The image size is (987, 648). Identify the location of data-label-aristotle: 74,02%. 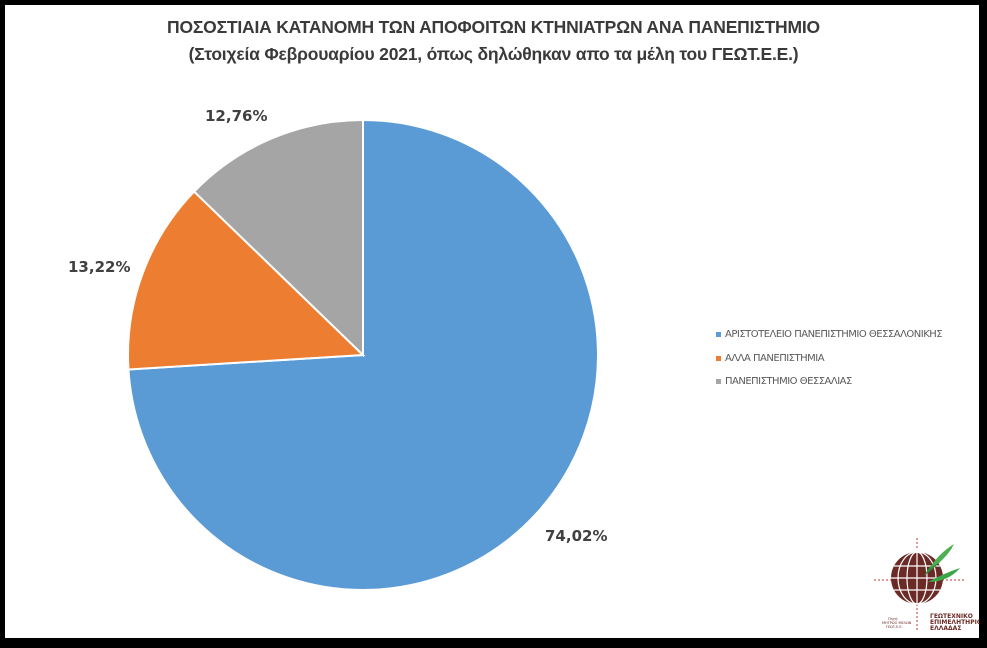
(576, 536).